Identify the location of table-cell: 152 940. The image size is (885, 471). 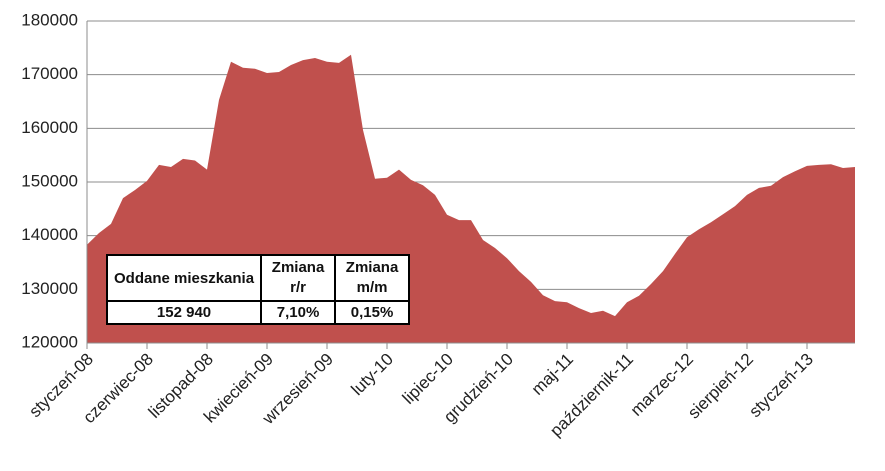
(184, 312).